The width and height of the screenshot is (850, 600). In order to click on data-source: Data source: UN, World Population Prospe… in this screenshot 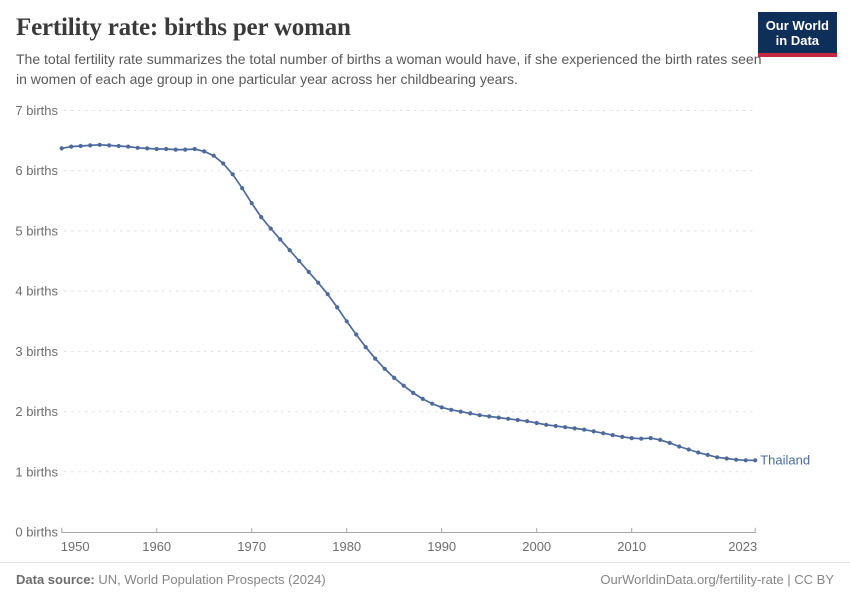, I will do `click(171, 579)`.